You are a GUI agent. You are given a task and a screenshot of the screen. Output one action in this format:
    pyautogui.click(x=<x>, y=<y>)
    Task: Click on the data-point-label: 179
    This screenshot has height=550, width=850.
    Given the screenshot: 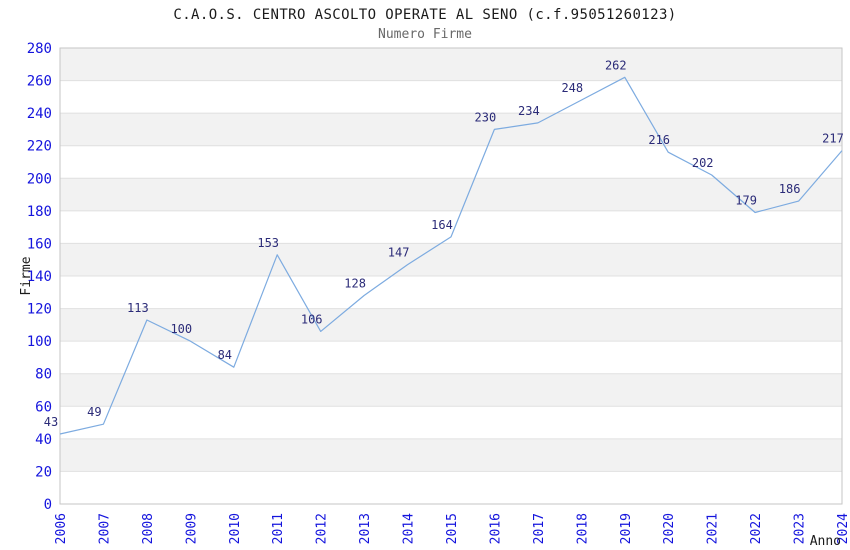 What is the action you would take?
    pyautogui.click(x=746, y=201)
    